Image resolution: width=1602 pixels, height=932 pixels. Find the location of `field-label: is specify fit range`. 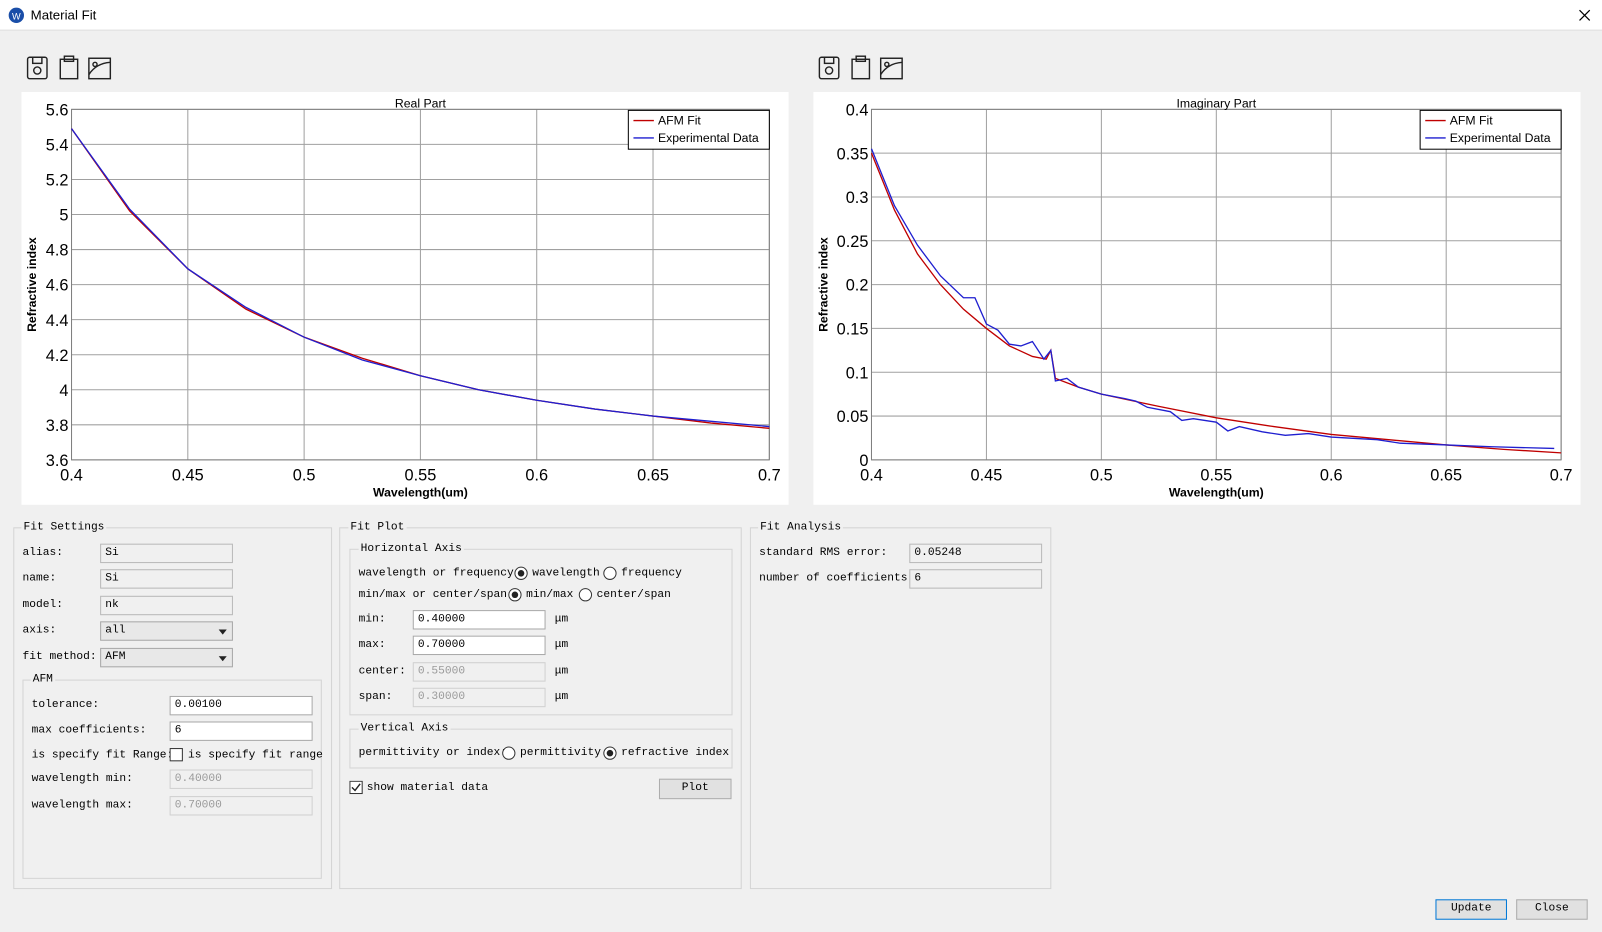

field-label: is specify fit range is located at coordinates (255, 755).